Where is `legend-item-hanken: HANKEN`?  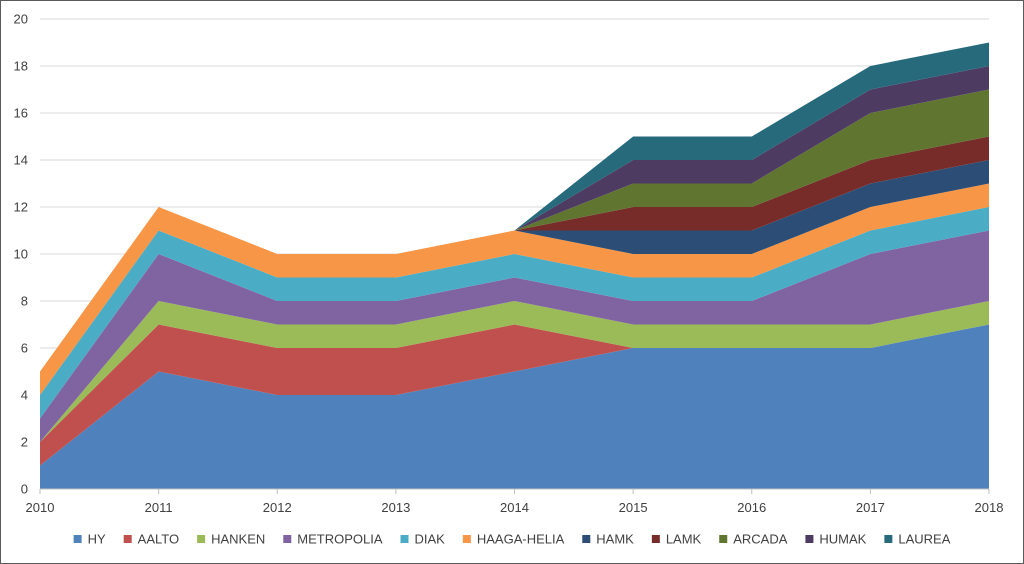 legend-item-hanken: HANKEN is located at coordinates (231, 539).